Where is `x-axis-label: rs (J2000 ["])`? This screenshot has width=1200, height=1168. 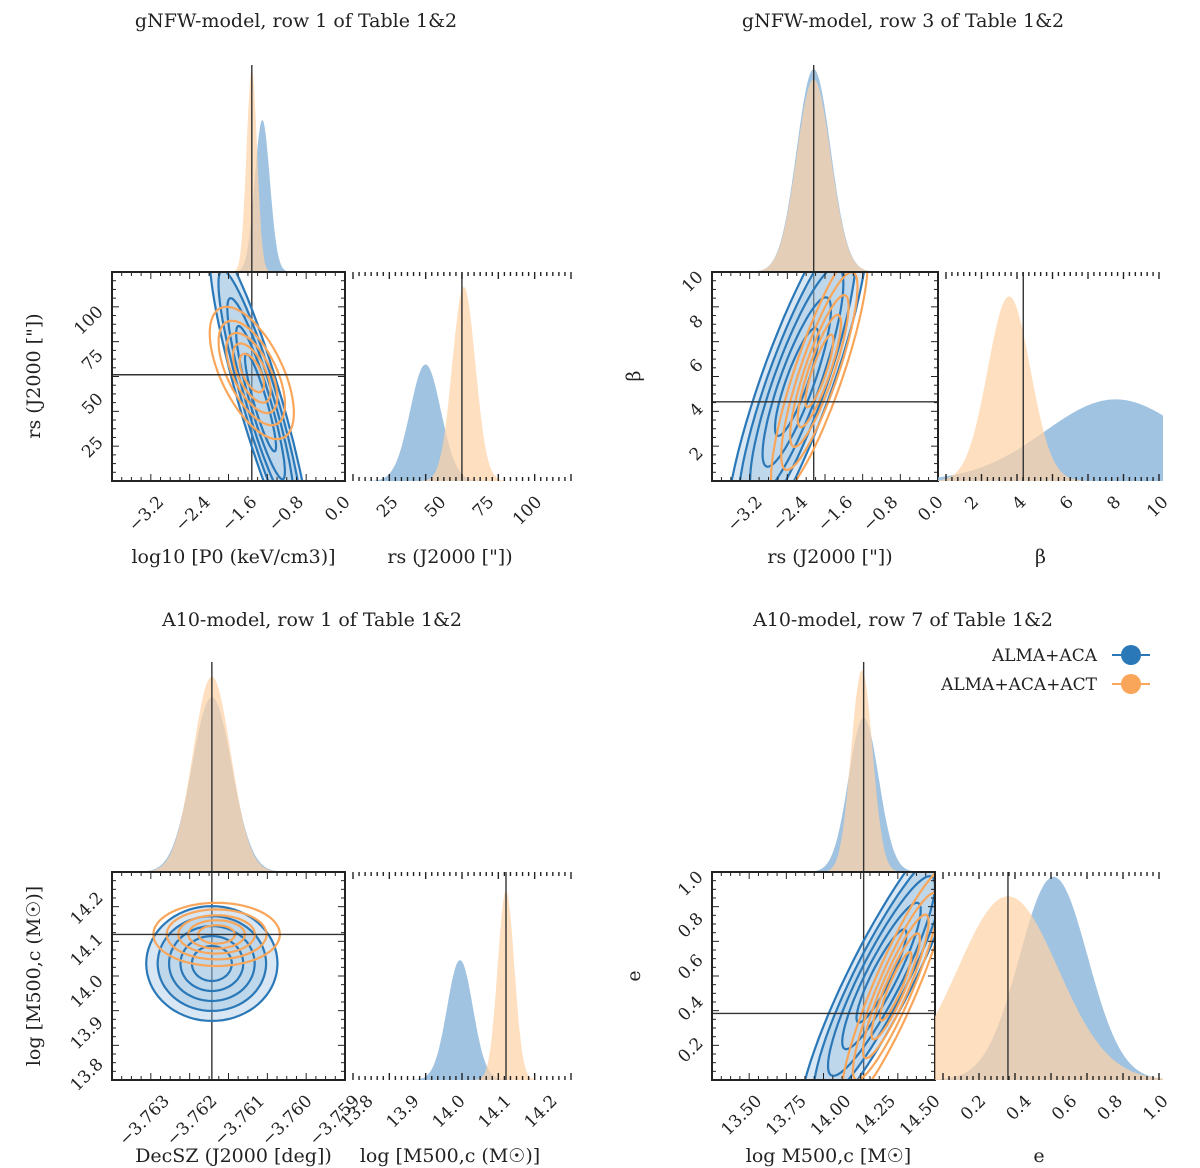 x-axis-label: rs (J2000 ["]) is located at coordinates (829, 557).